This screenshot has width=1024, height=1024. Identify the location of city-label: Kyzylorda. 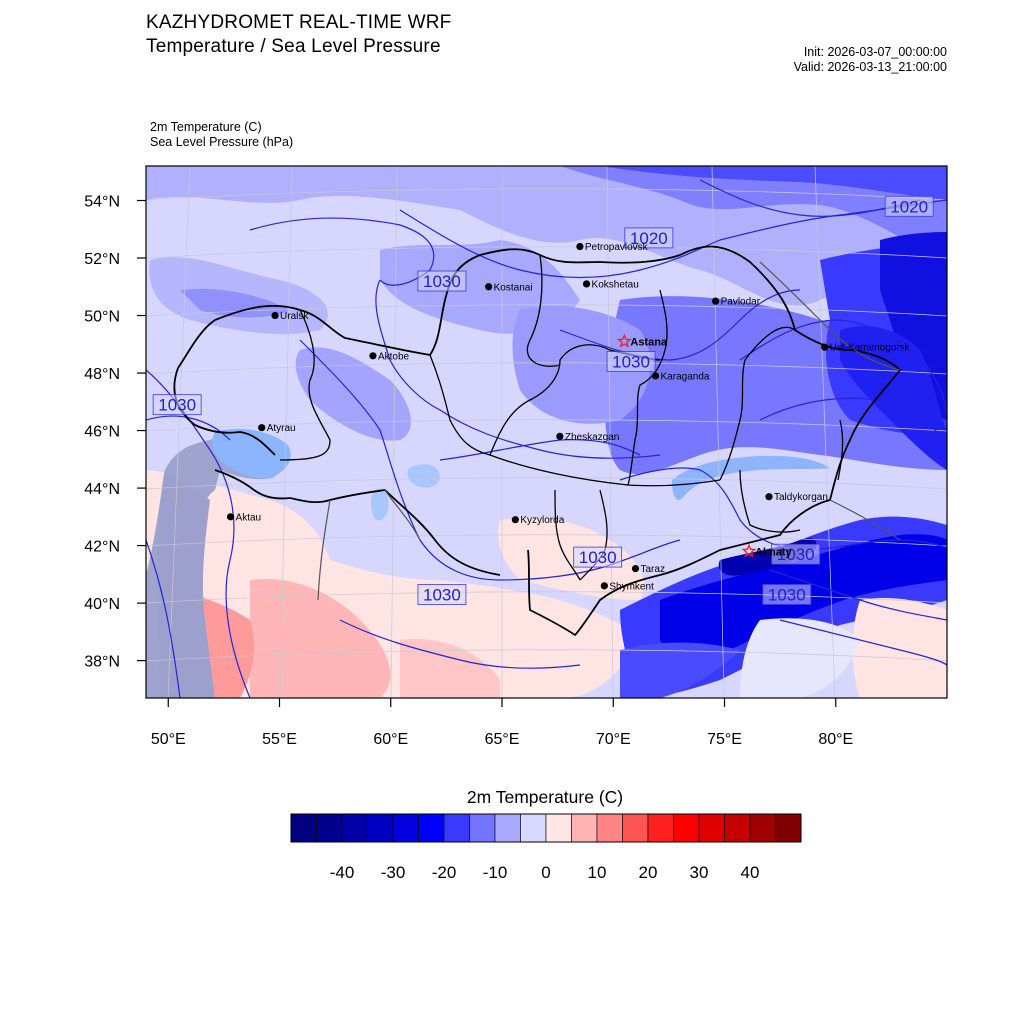
(542, 520).